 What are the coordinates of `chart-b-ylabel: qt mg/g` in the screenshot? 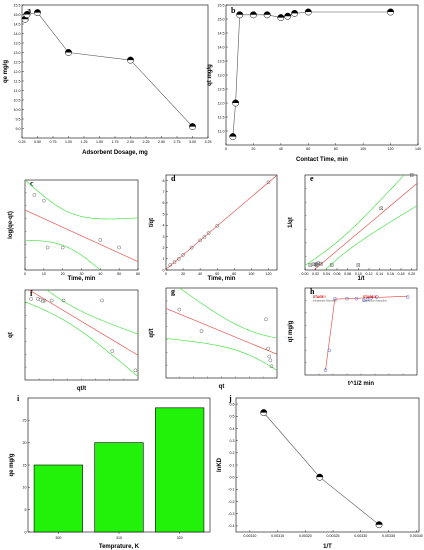 It's located at (210, 75).